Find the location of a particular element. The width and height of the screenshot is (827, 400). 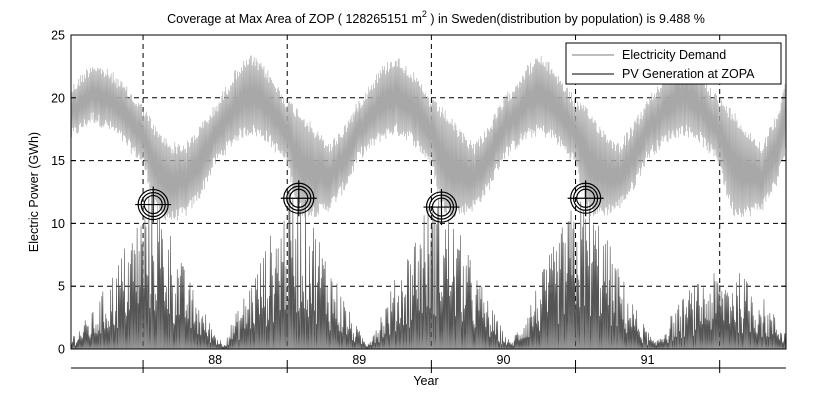

y-tick-label: 25 is located at coordinates (58, 36).